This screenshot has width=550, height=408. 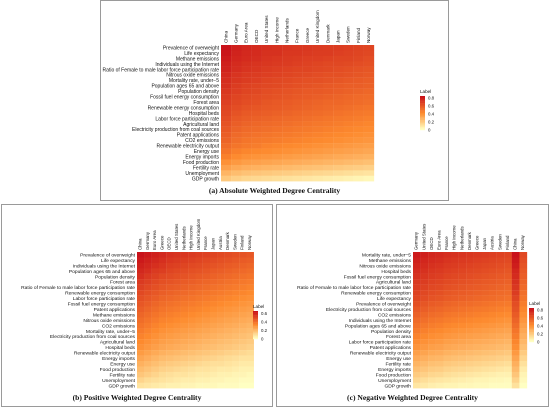 I want to click on column-label: Netherlands, so click(x=183, y=238).